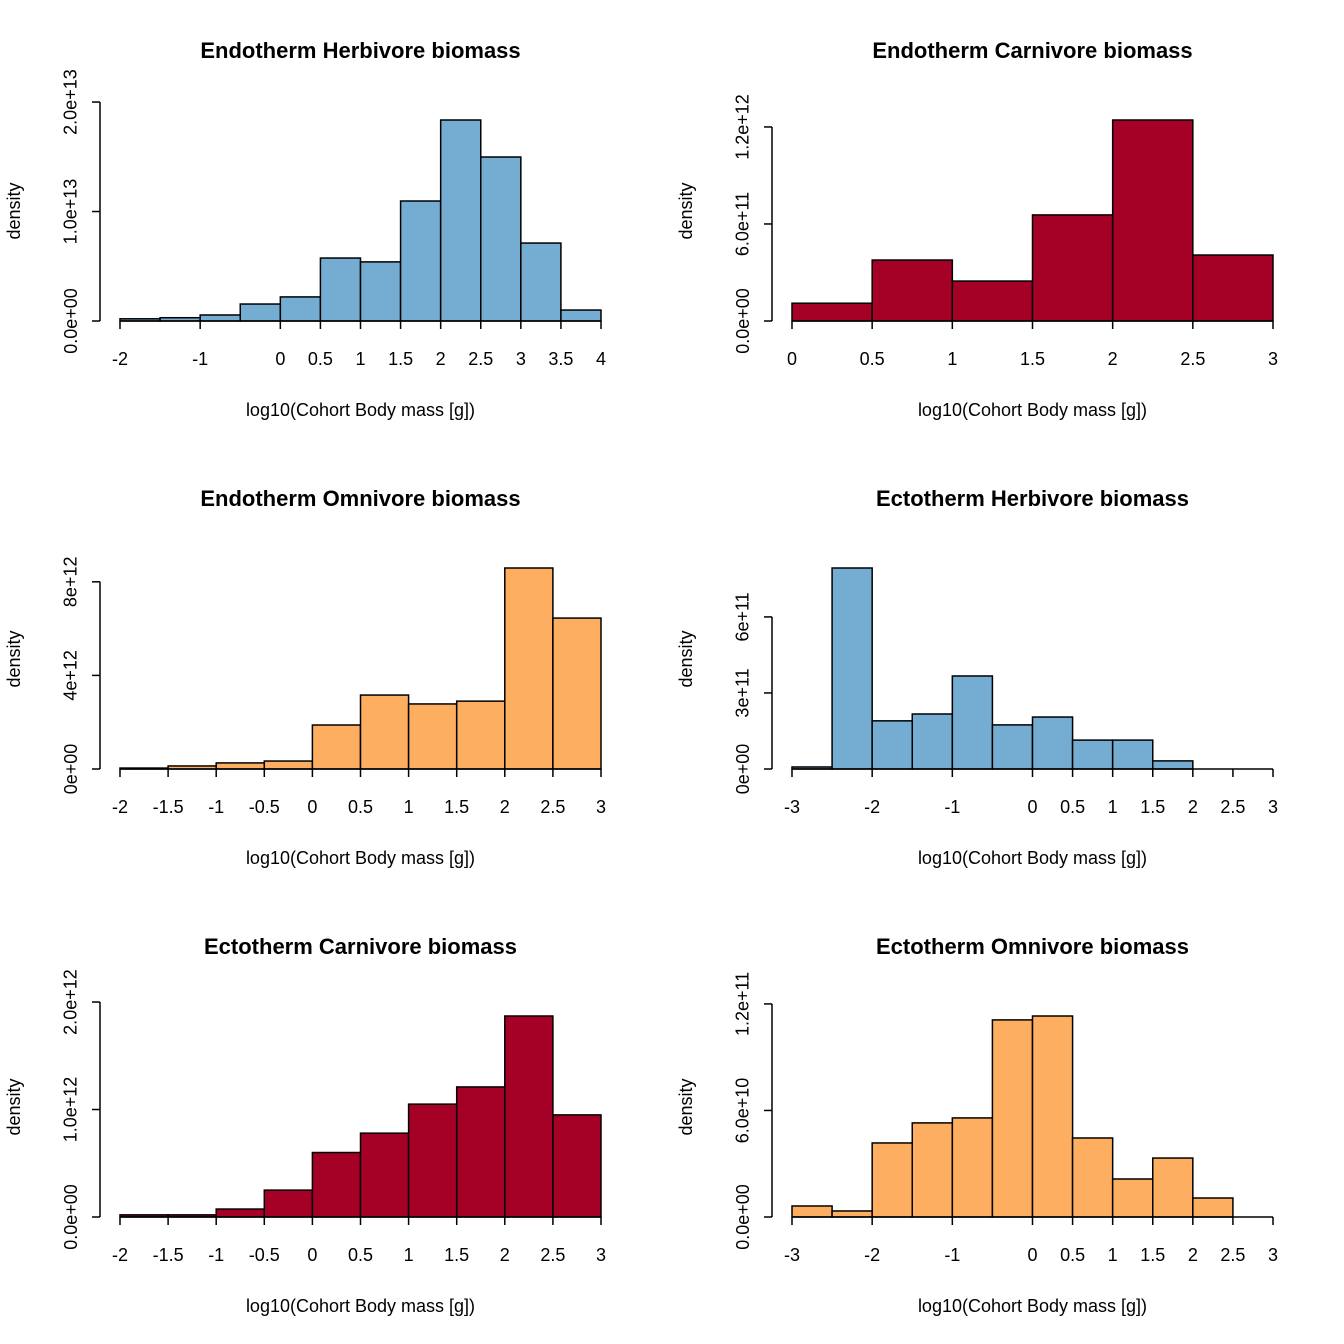 This screenshot has width=1344, height=1344. What do you see at coordinates (1032, 946) in the screenshot?
I see `chart-title: Ectotherm Omnivore biomass` at bounding box center [1032, 946].